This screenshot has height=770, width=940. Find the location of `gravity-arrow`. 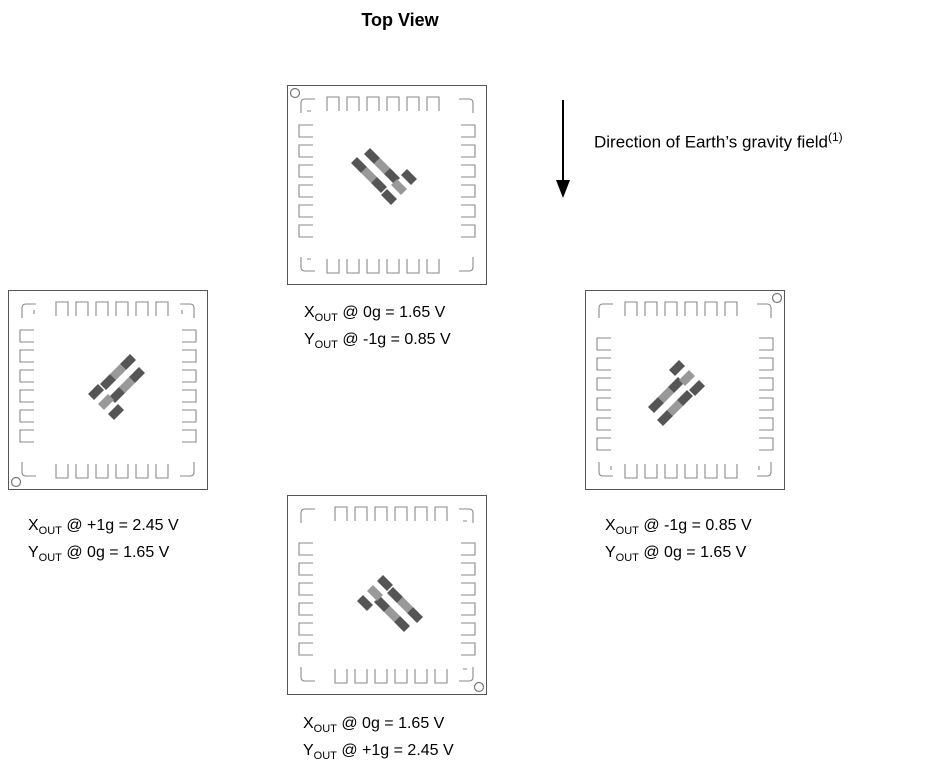

gravity-arrow is located at coordinates (563, 149).